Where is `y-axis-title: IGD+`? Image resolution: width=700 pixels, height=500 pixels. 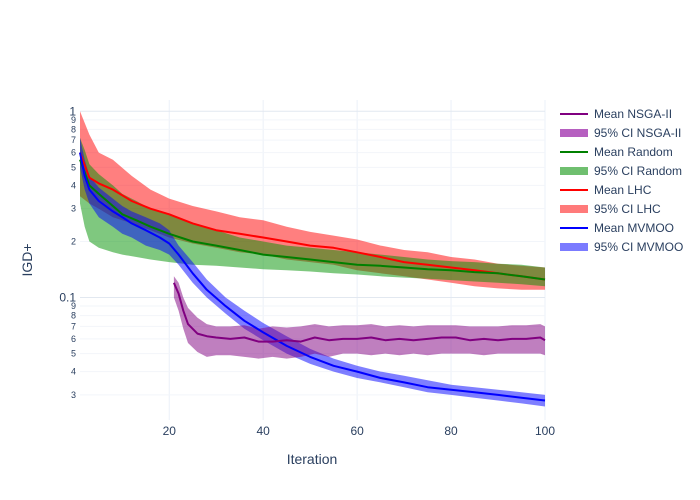 y-axis-title: IGD+ is located at coordinates (27, 259).